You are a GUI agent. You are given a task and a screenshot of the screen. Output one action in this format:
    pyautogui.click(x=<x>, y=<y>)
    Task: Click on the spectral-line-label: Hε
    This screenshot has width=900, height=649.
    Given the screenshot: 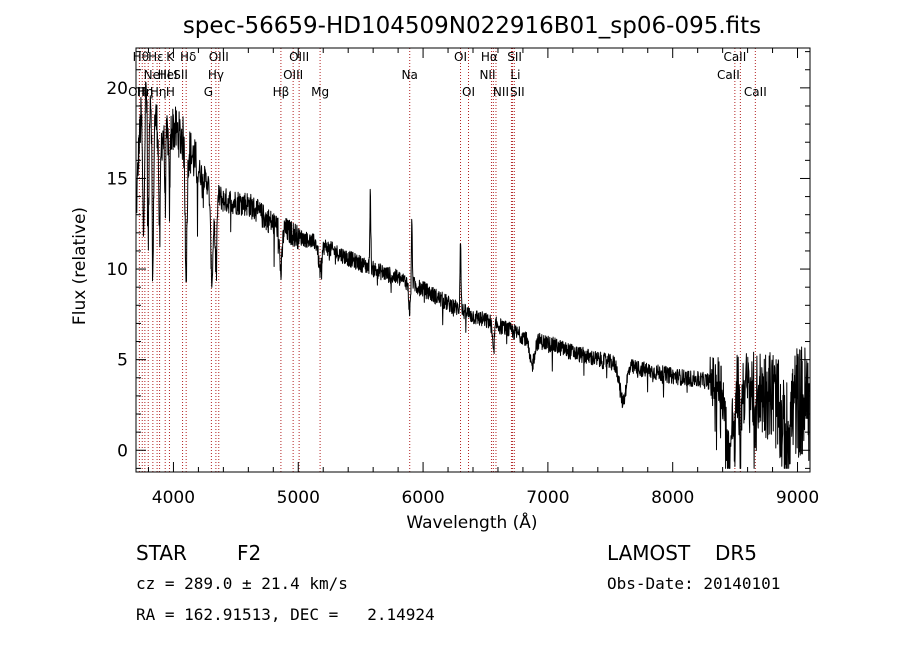 What is the action you would take?
    pyautogui.click(x=156, y=57)
    